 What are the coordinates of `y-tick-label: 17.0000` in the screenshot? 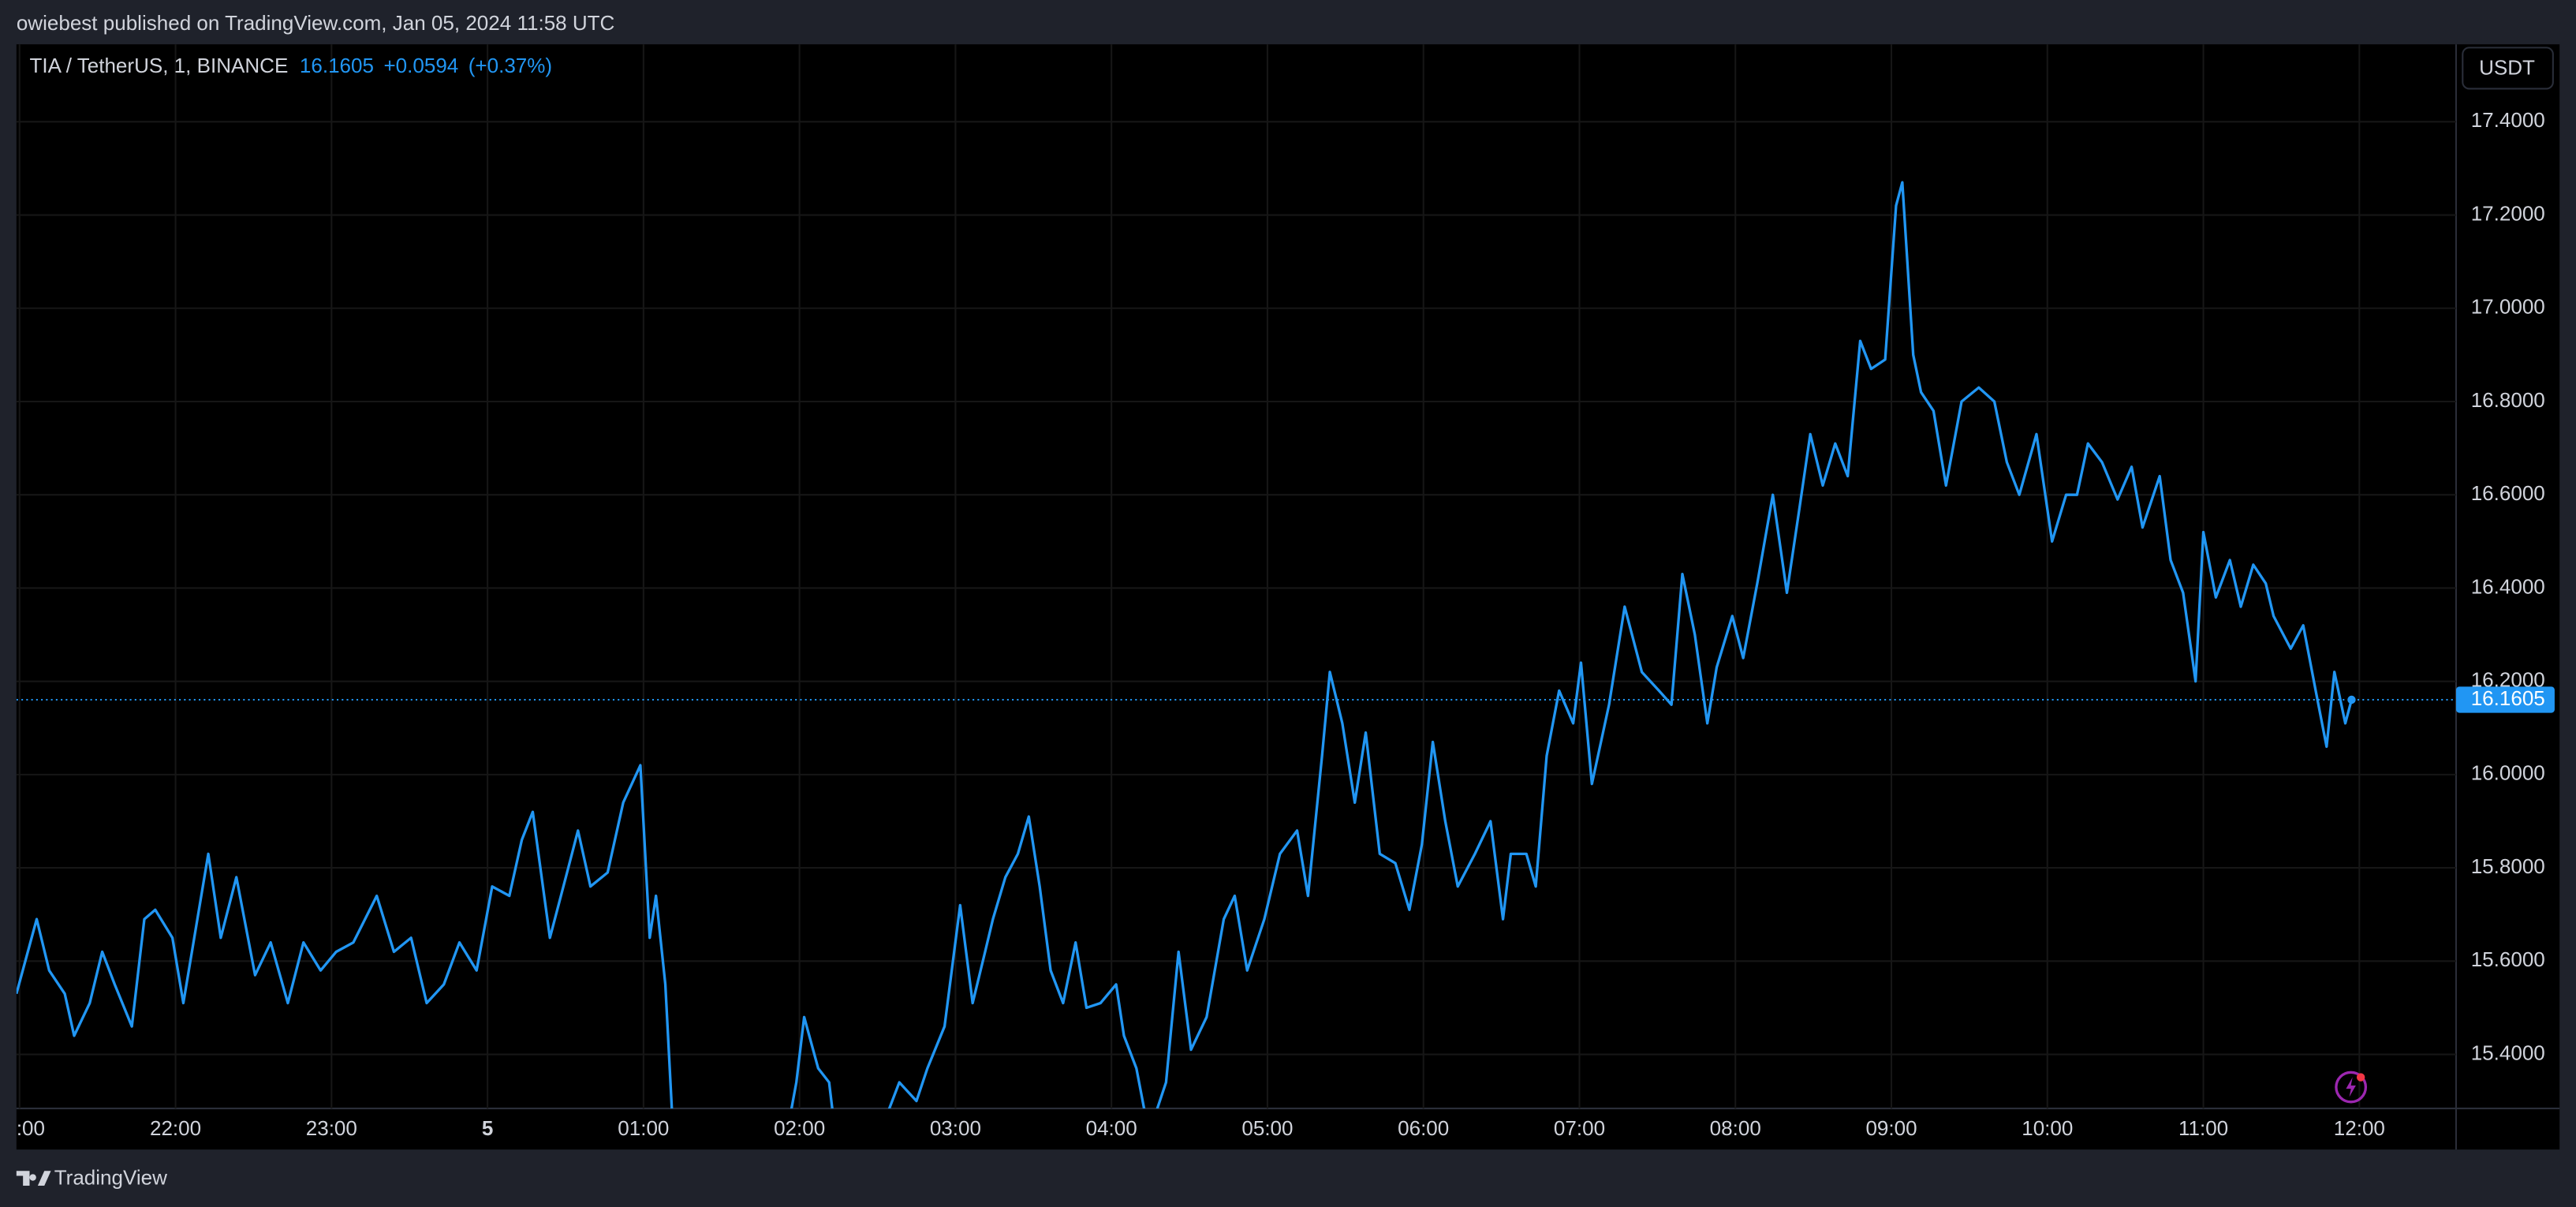 It's located at (2508, 307).